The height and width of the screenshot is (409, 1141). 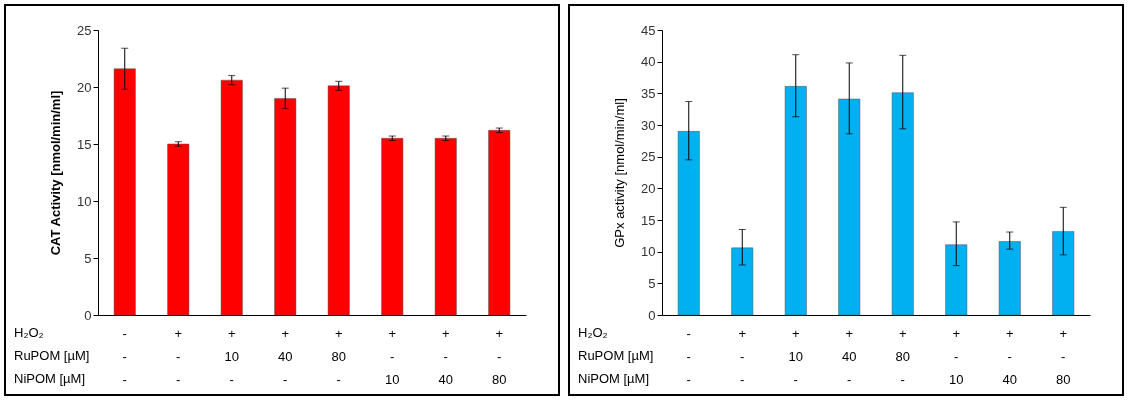 I want to click on y-tick-label: 45, so click(x=648, y=30).